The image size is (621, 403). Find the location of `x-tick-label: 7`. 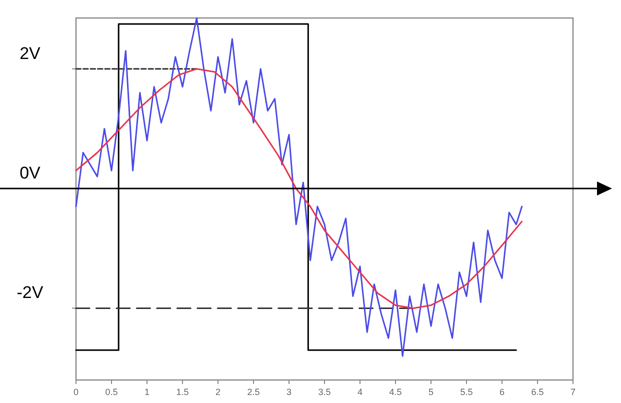

x-tick-label: 7 is located at coordinates (573, 392).